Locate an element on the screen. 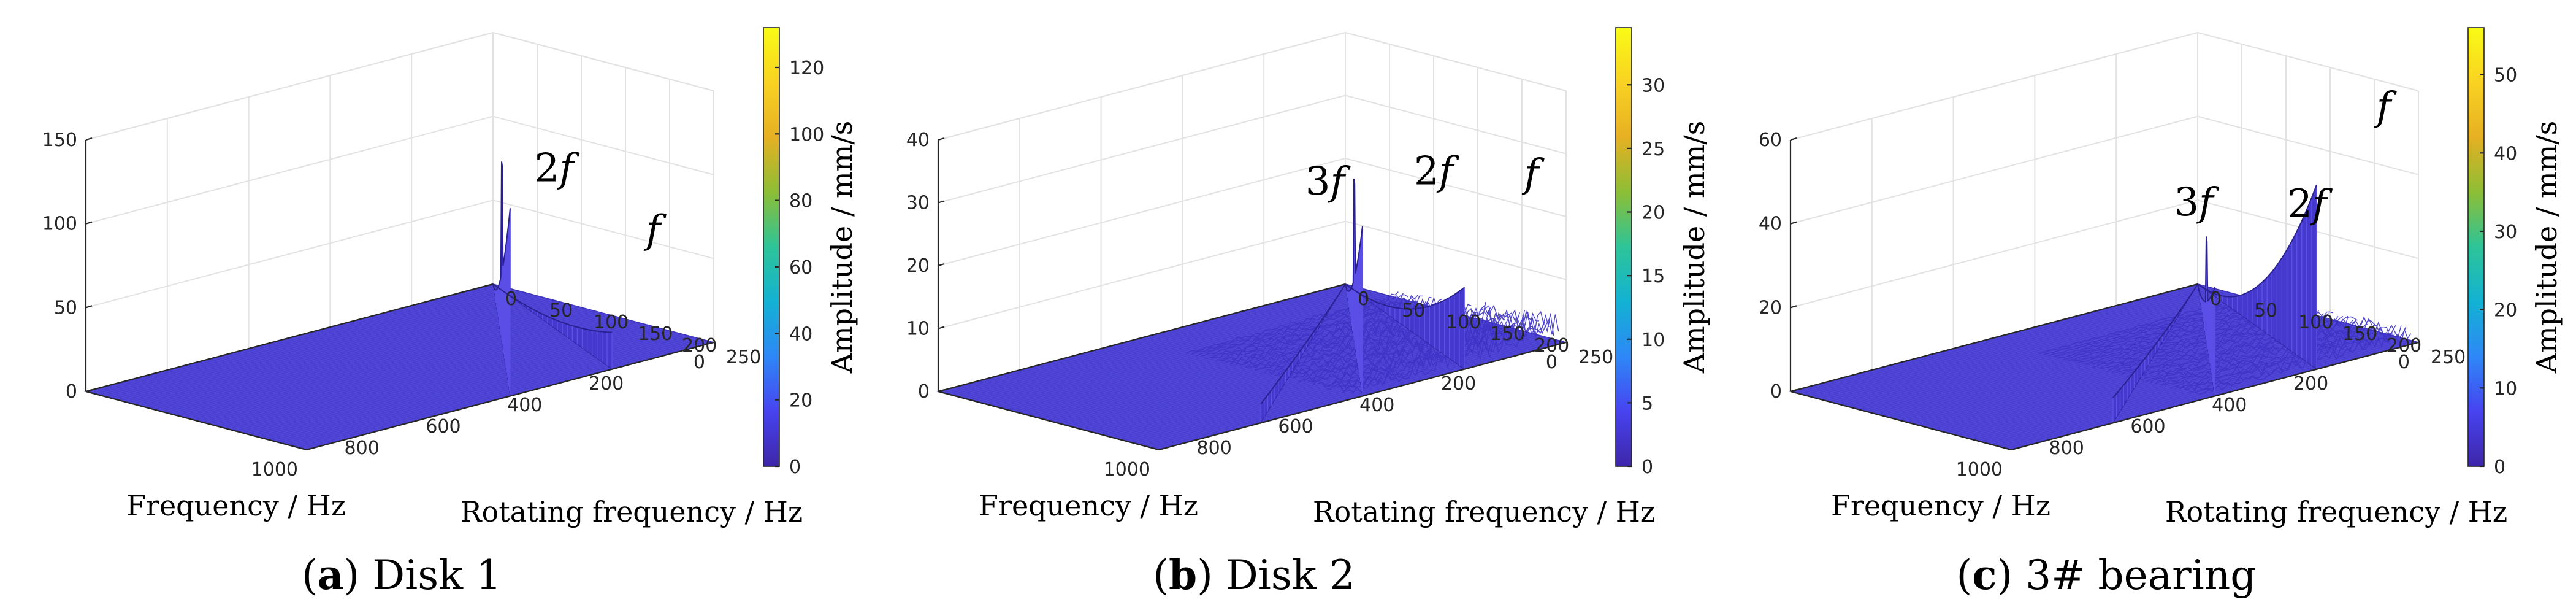  peak-annotation: 3f is located at coordinates (1328, 181).